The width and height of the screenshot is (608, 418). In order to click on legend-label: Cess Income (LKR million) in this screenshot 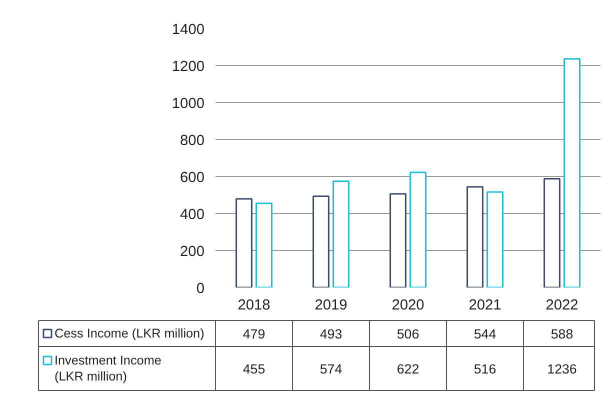, I will do `click(129, 333)`.